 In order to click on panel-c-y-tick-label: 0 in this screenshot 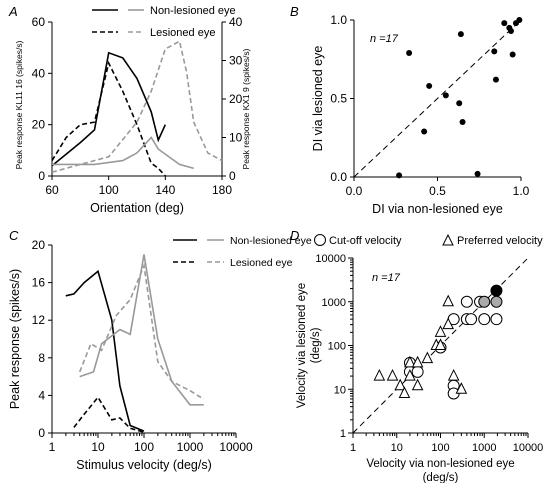, I will do `click(41, 433)`.